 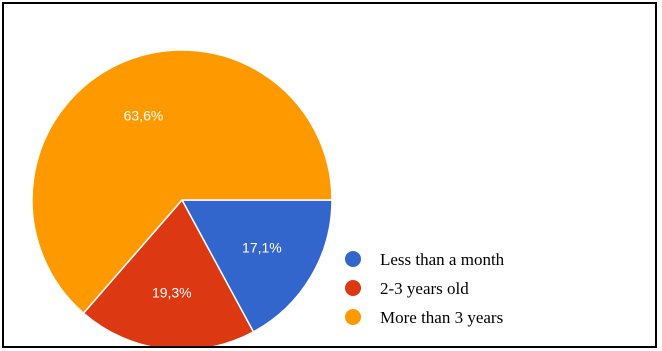 I want to click on legend-label-1: 2-3 years old, so click(x=424, y=288).